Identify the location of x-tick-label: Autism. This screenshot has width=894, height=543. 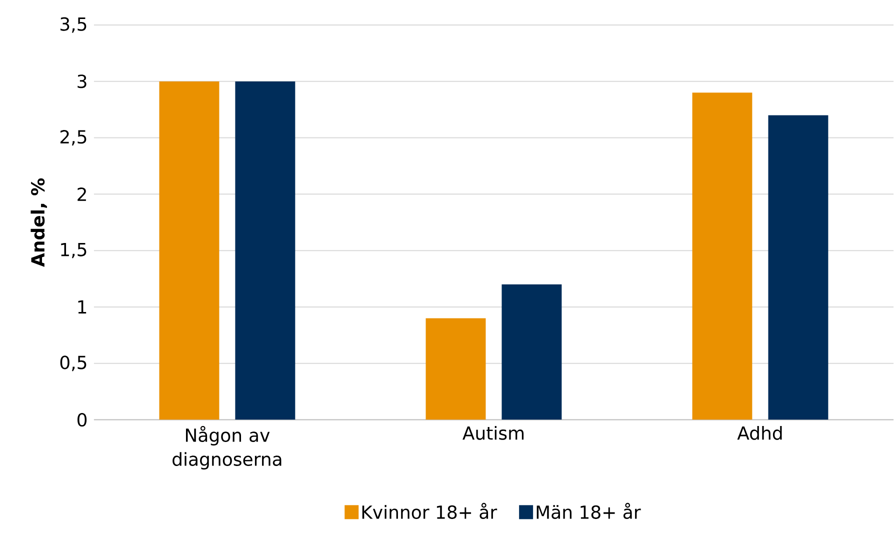
(493, 433).